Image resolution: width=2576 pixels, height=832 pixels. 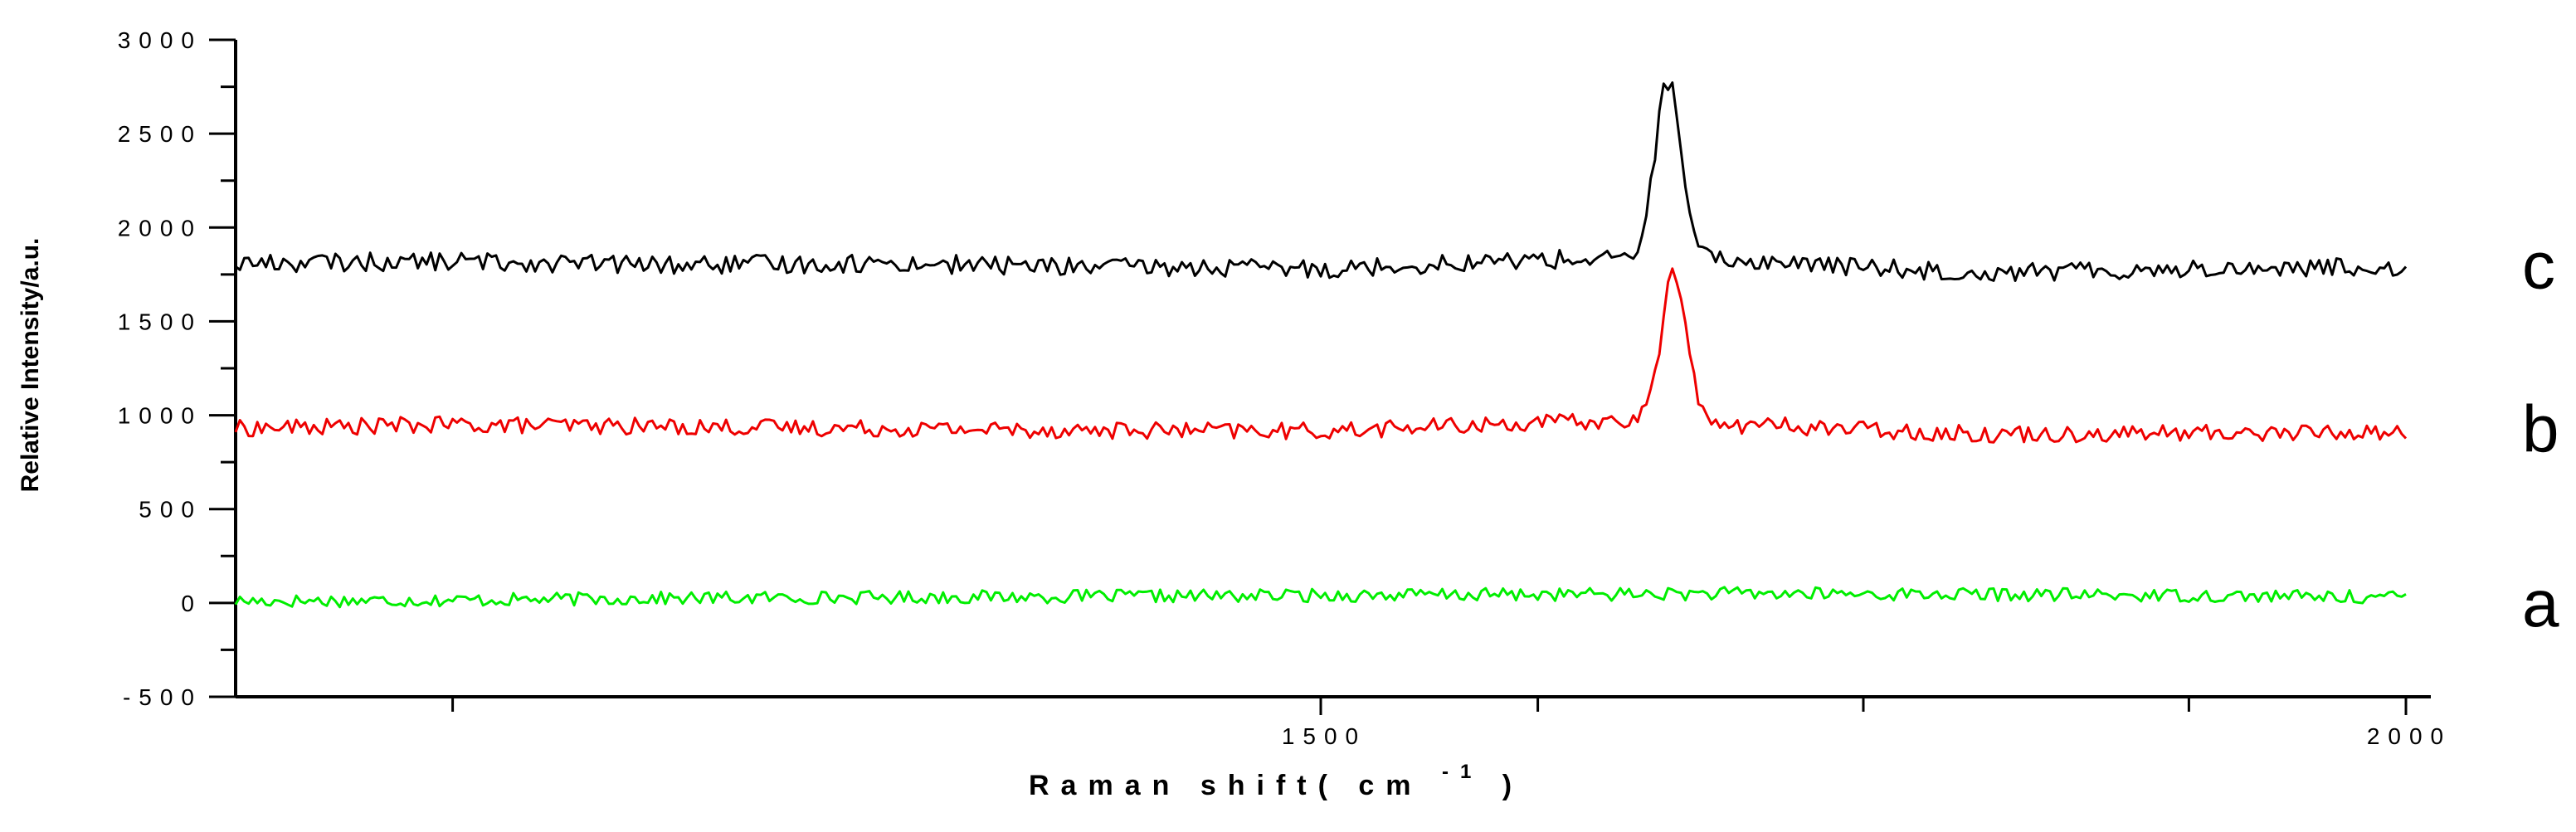 What do you see at coordinates (162, 697) in the screenshot?
I see `y-tick-label--500: -500` at bounding box center [162, 697].